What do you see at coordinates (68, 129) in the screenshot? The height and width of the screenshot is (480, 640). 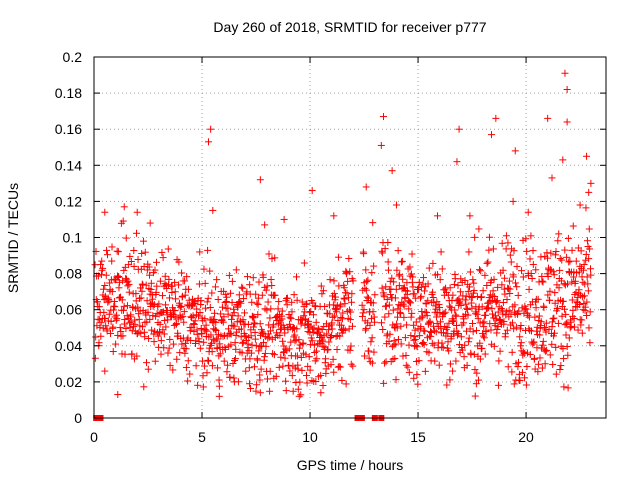 I see `y-tick-label: 0.16` at bounding box center [68, 129].